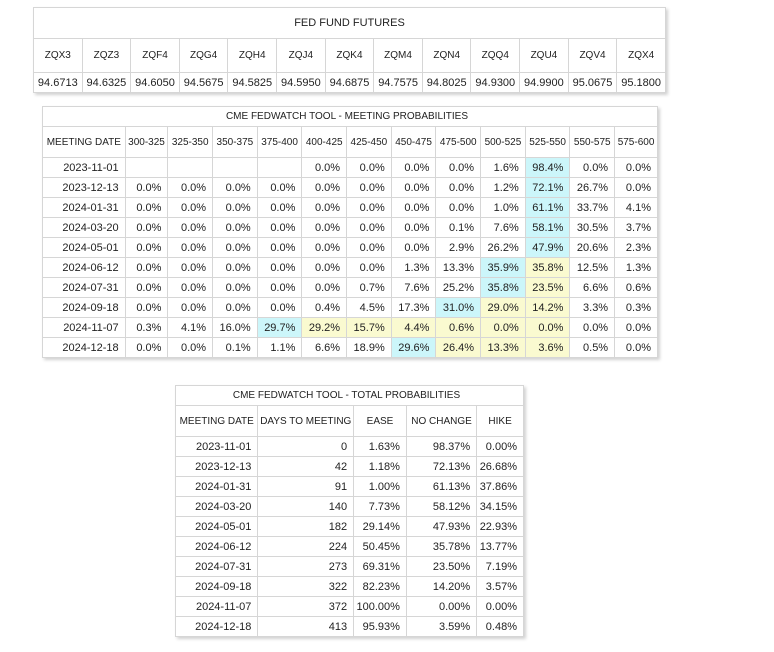 The image size is (774, 652). Describe the element at coordinates (547, 187) in the screenshot. I see `probability-cell: 72.1%` at that location.